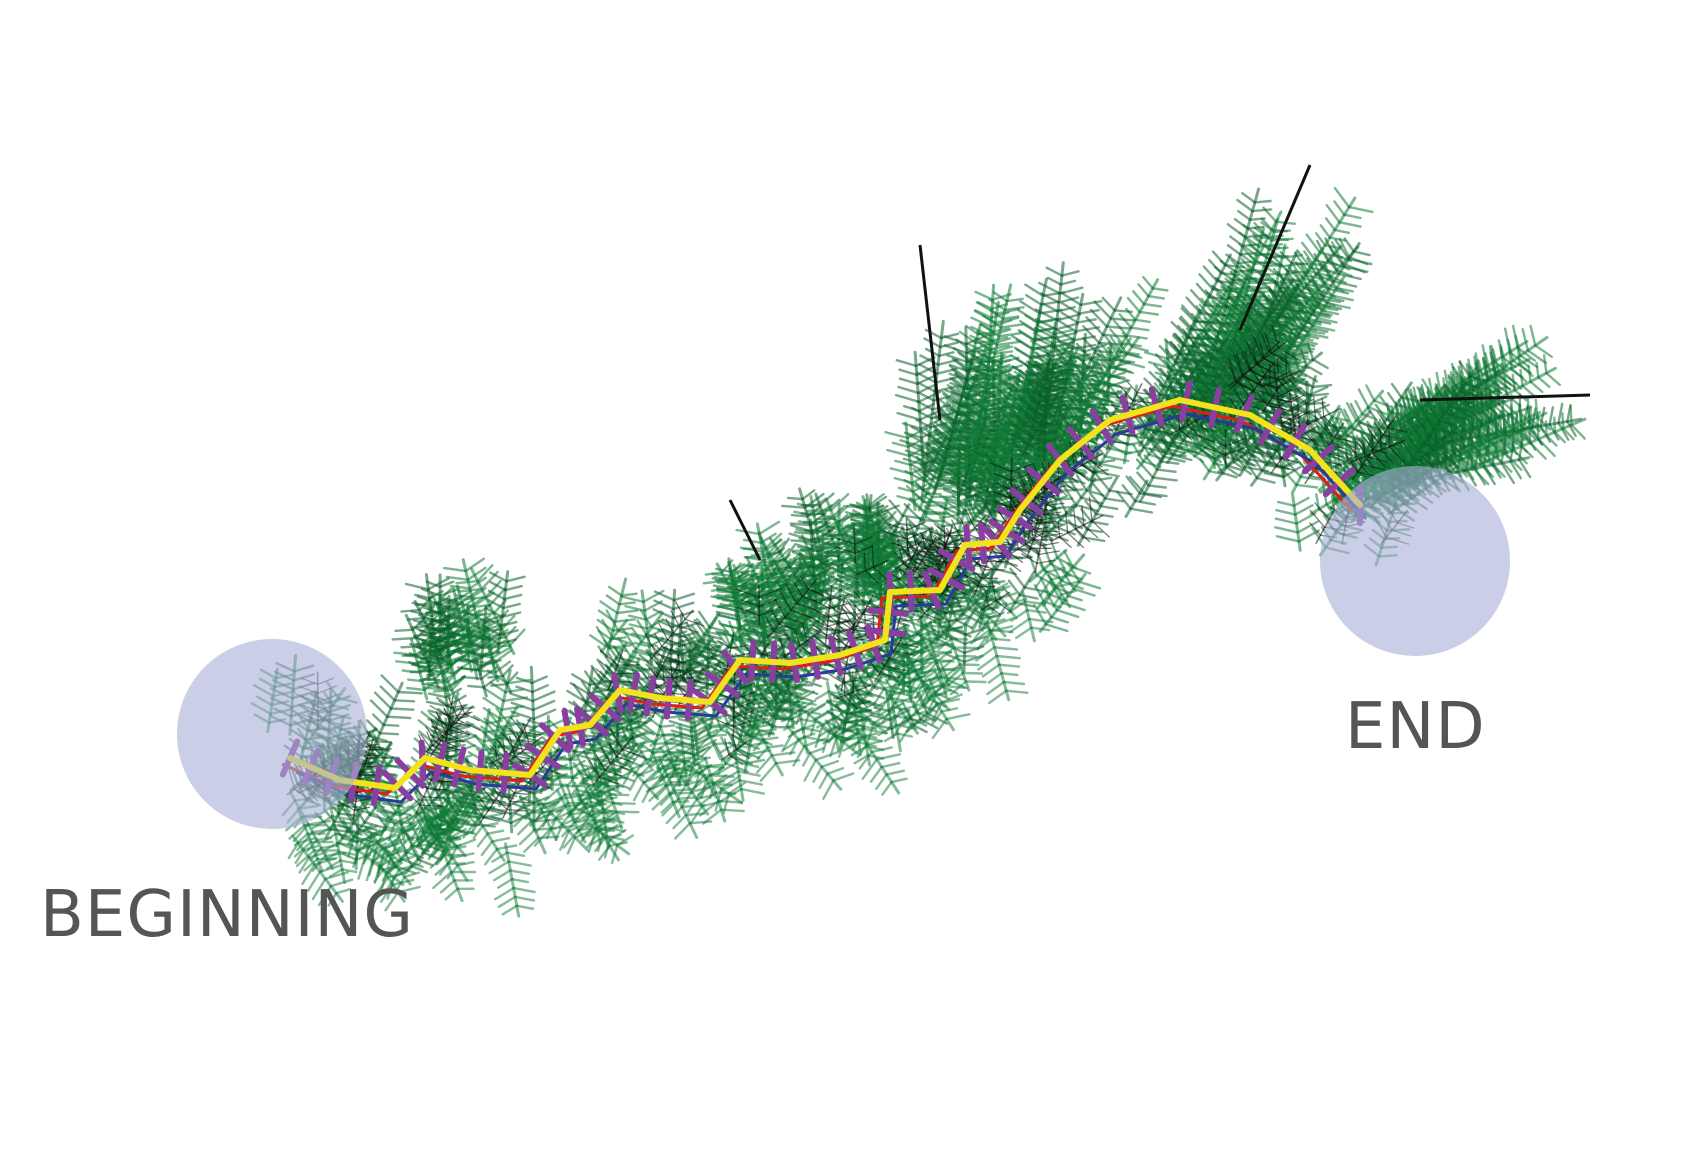 This screenshot has width=1705, height=1153. Describe the element at coordinates (227, 915) in the screenshot. I see `beginning-label: BEGINNING` at that location.